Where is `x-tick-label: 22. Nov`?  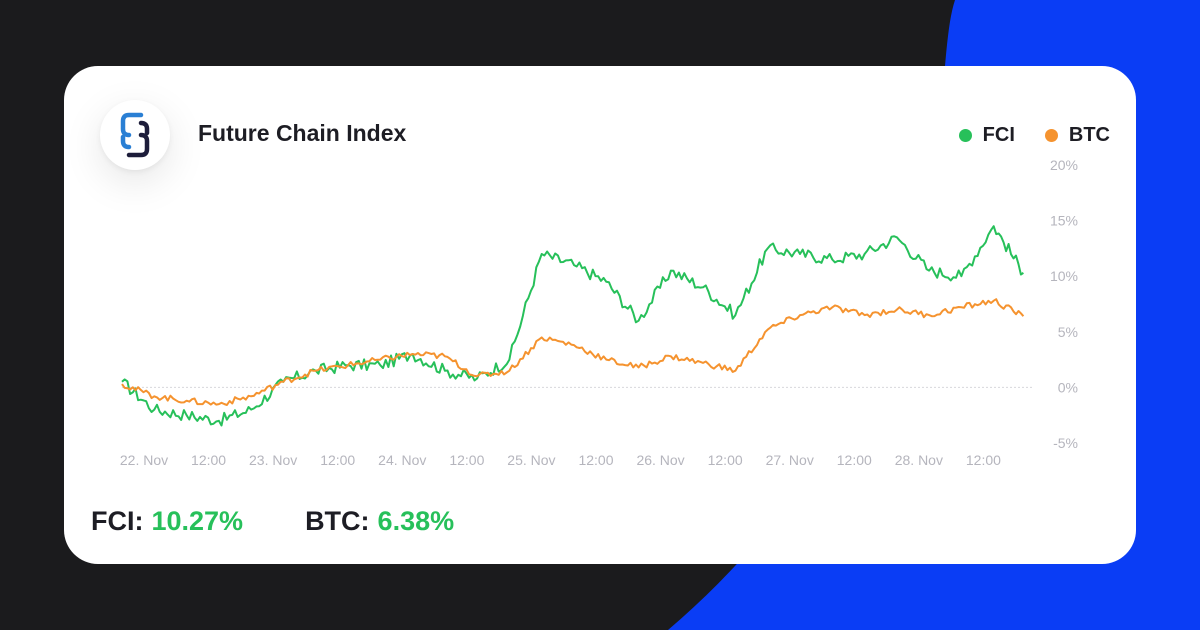
x-tick-label: 22. Nov is located at coordinates (144, 460).